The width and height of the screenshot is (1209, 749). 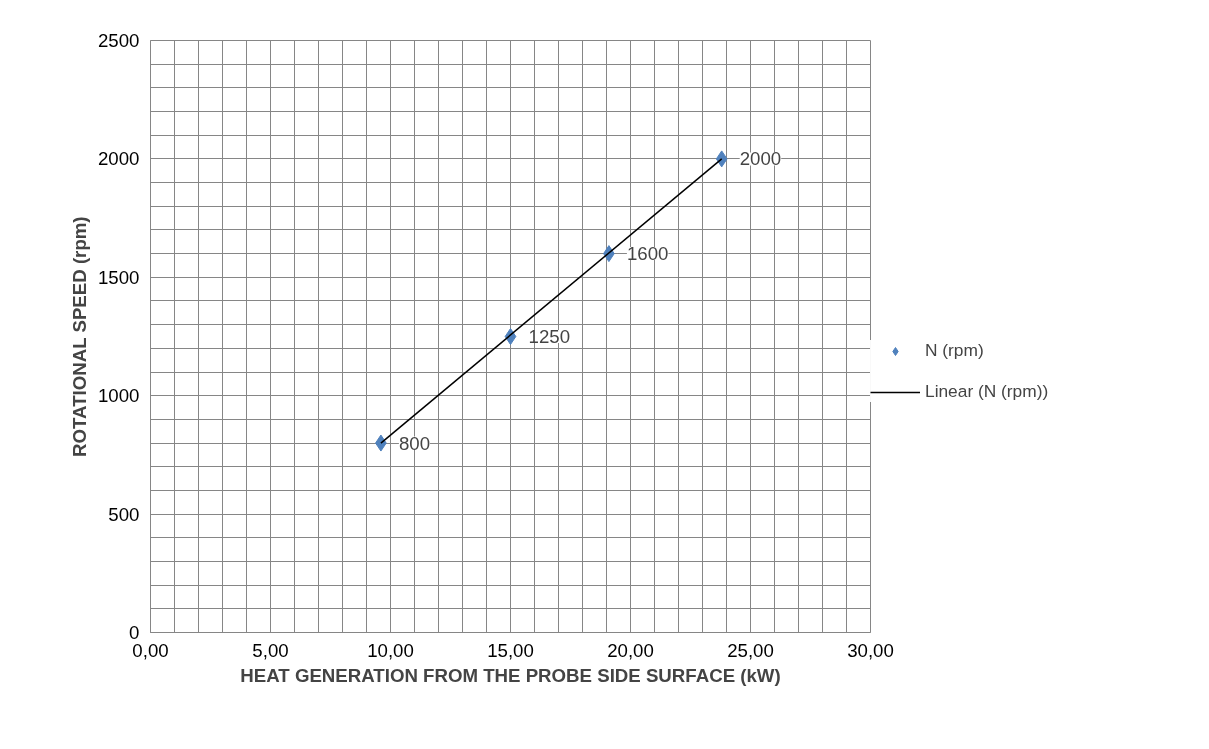 I want to click on y-tick-label: 1000, so click(x=119, y=396).